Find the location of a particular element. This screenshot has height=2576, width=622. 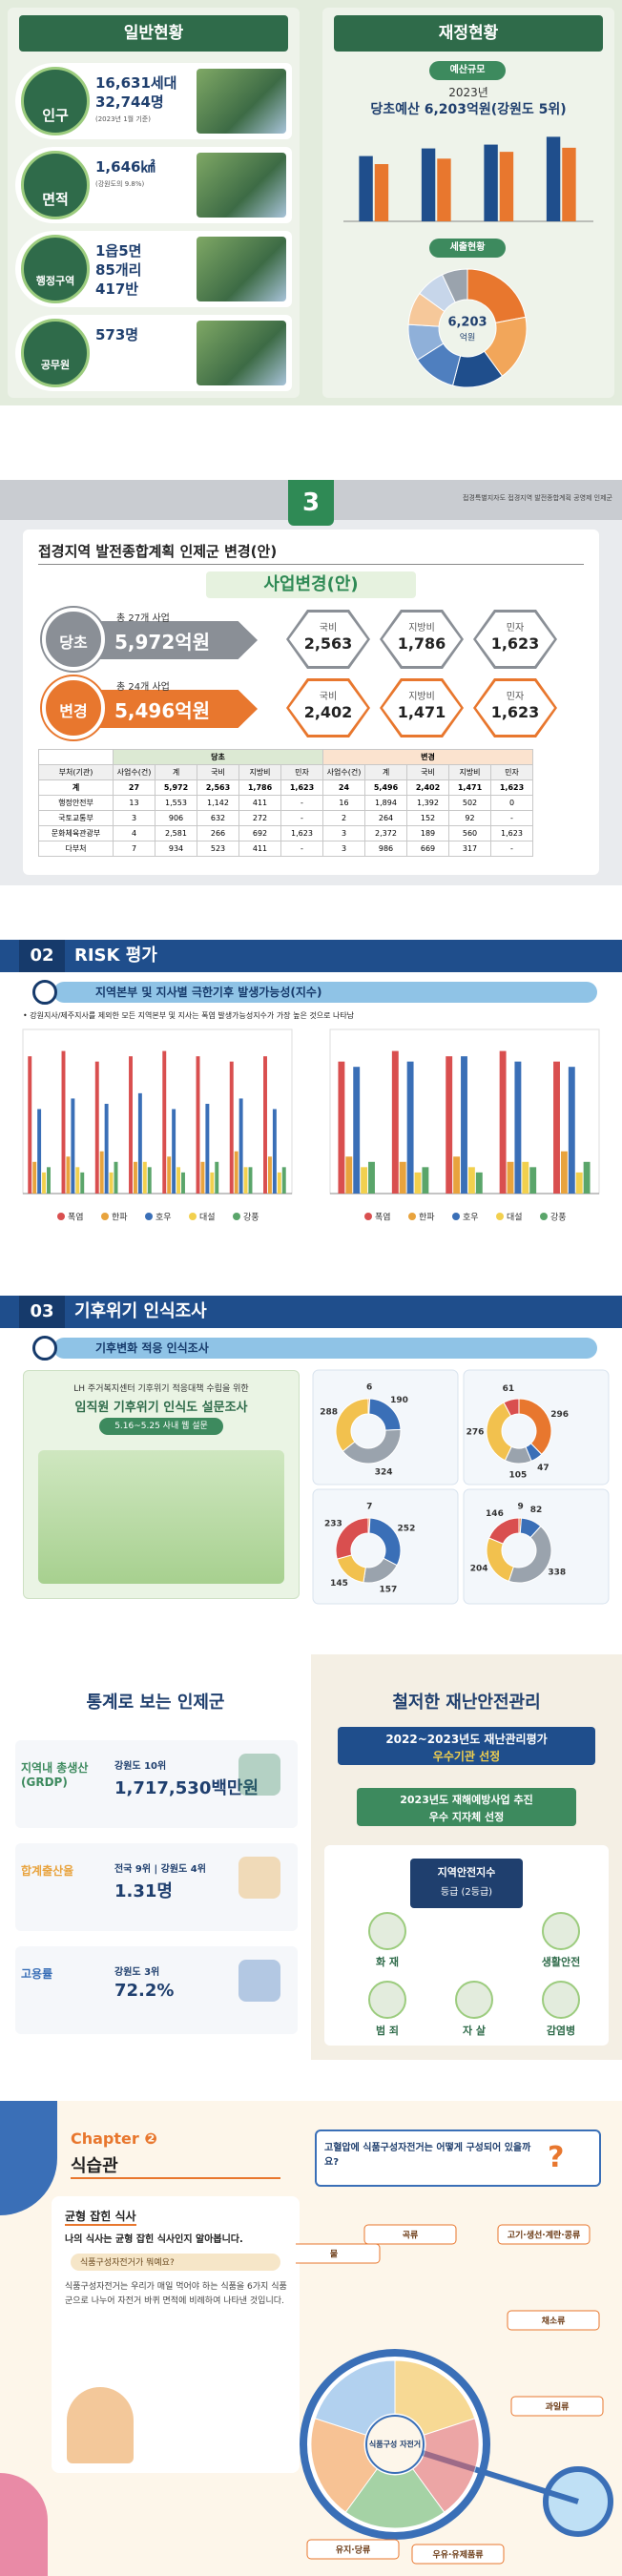

donut-slice is located at coordinates (454, 285).